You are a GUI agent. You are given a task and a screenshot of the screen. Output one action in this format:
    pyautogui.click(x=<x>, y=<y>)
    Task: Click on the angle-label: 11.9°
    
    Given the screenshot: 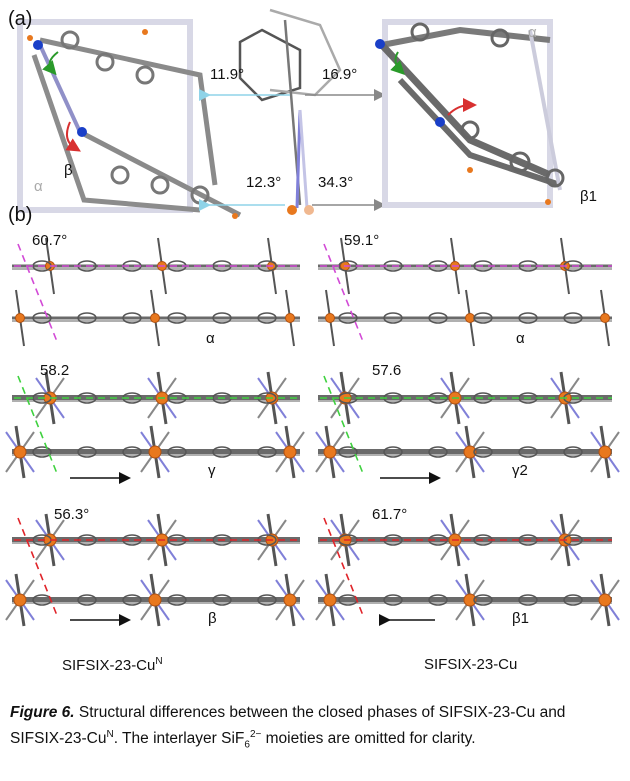 What is the action you would take?
    pyautogui.click(x=227, y=74)
    